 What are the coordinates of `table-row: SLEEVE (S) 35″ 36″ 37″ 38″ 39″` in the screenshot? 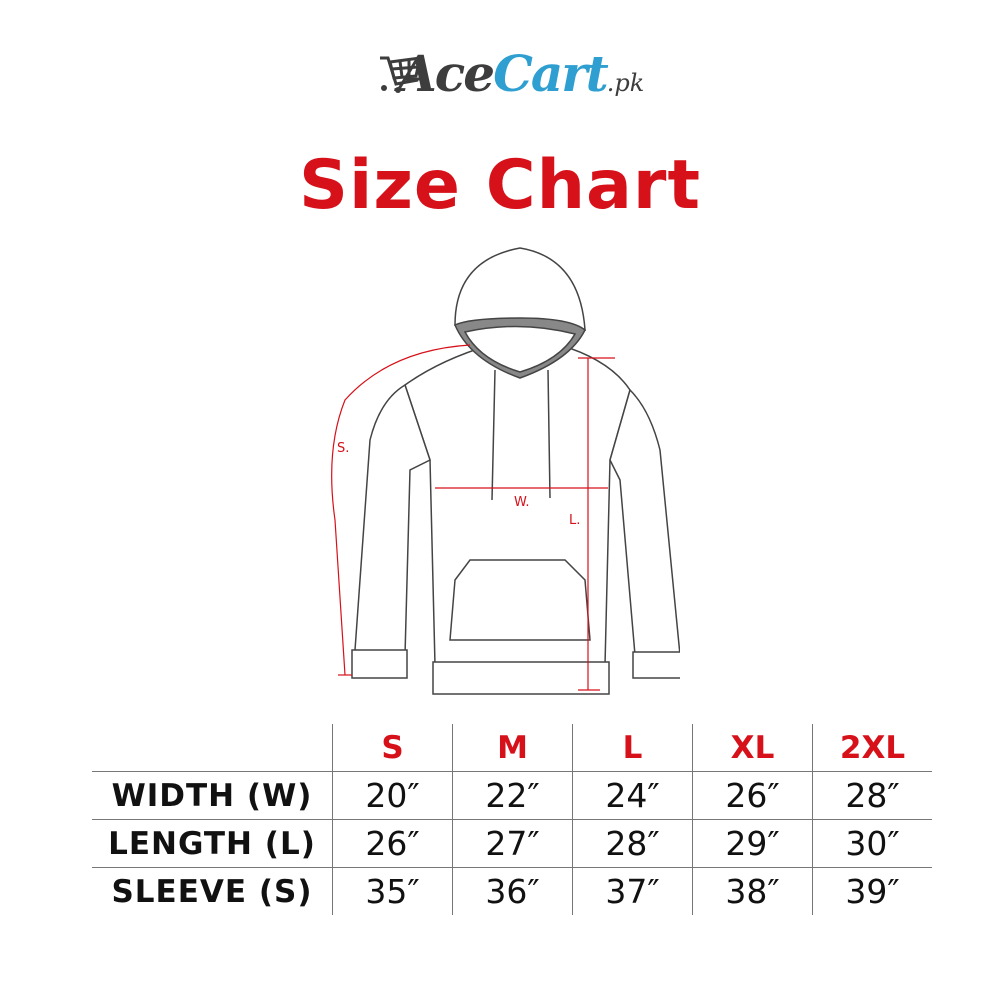 It's located at (512, 891).